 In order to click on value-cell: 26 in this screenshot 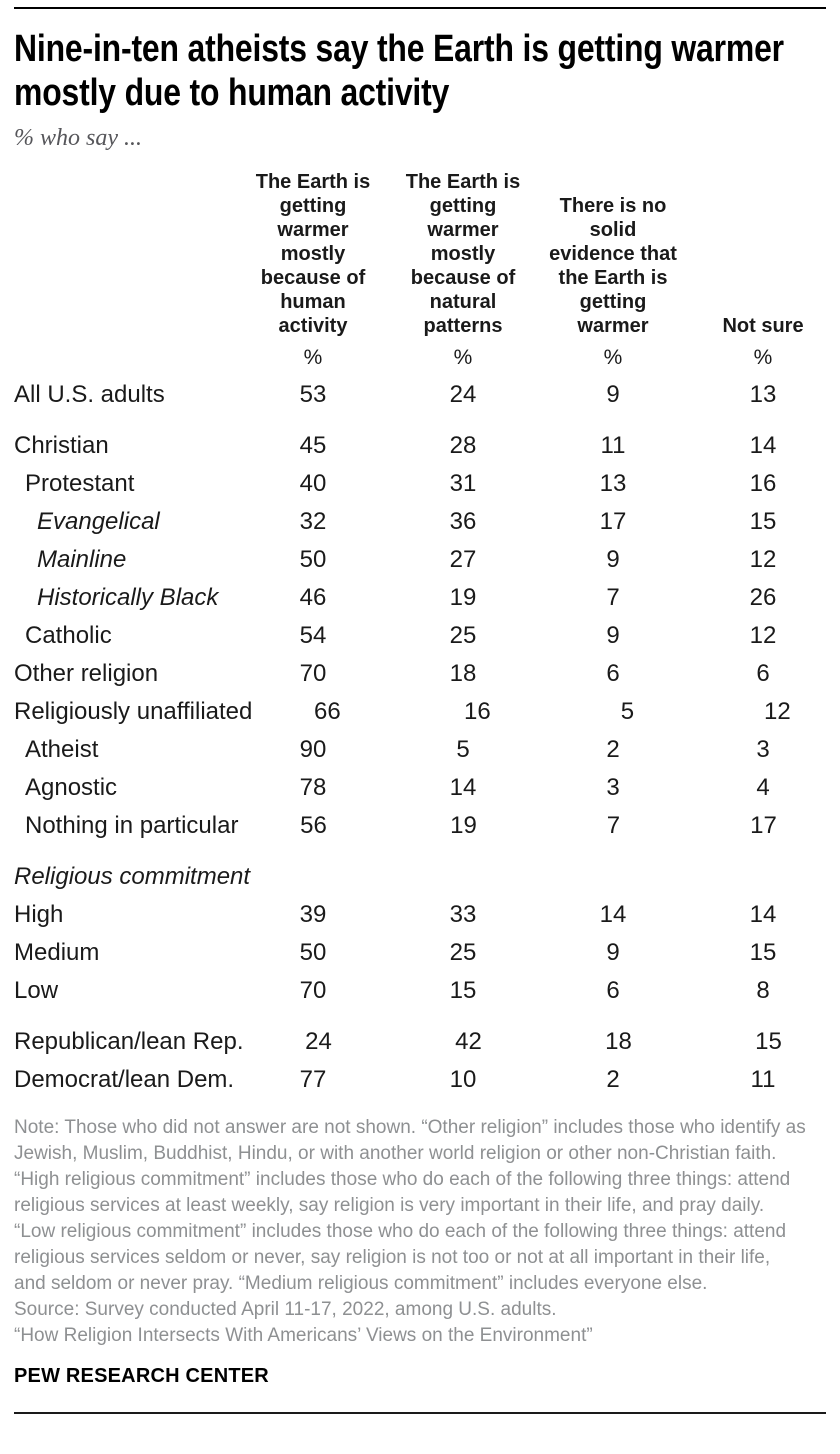, I will do `click(763, 598)`.